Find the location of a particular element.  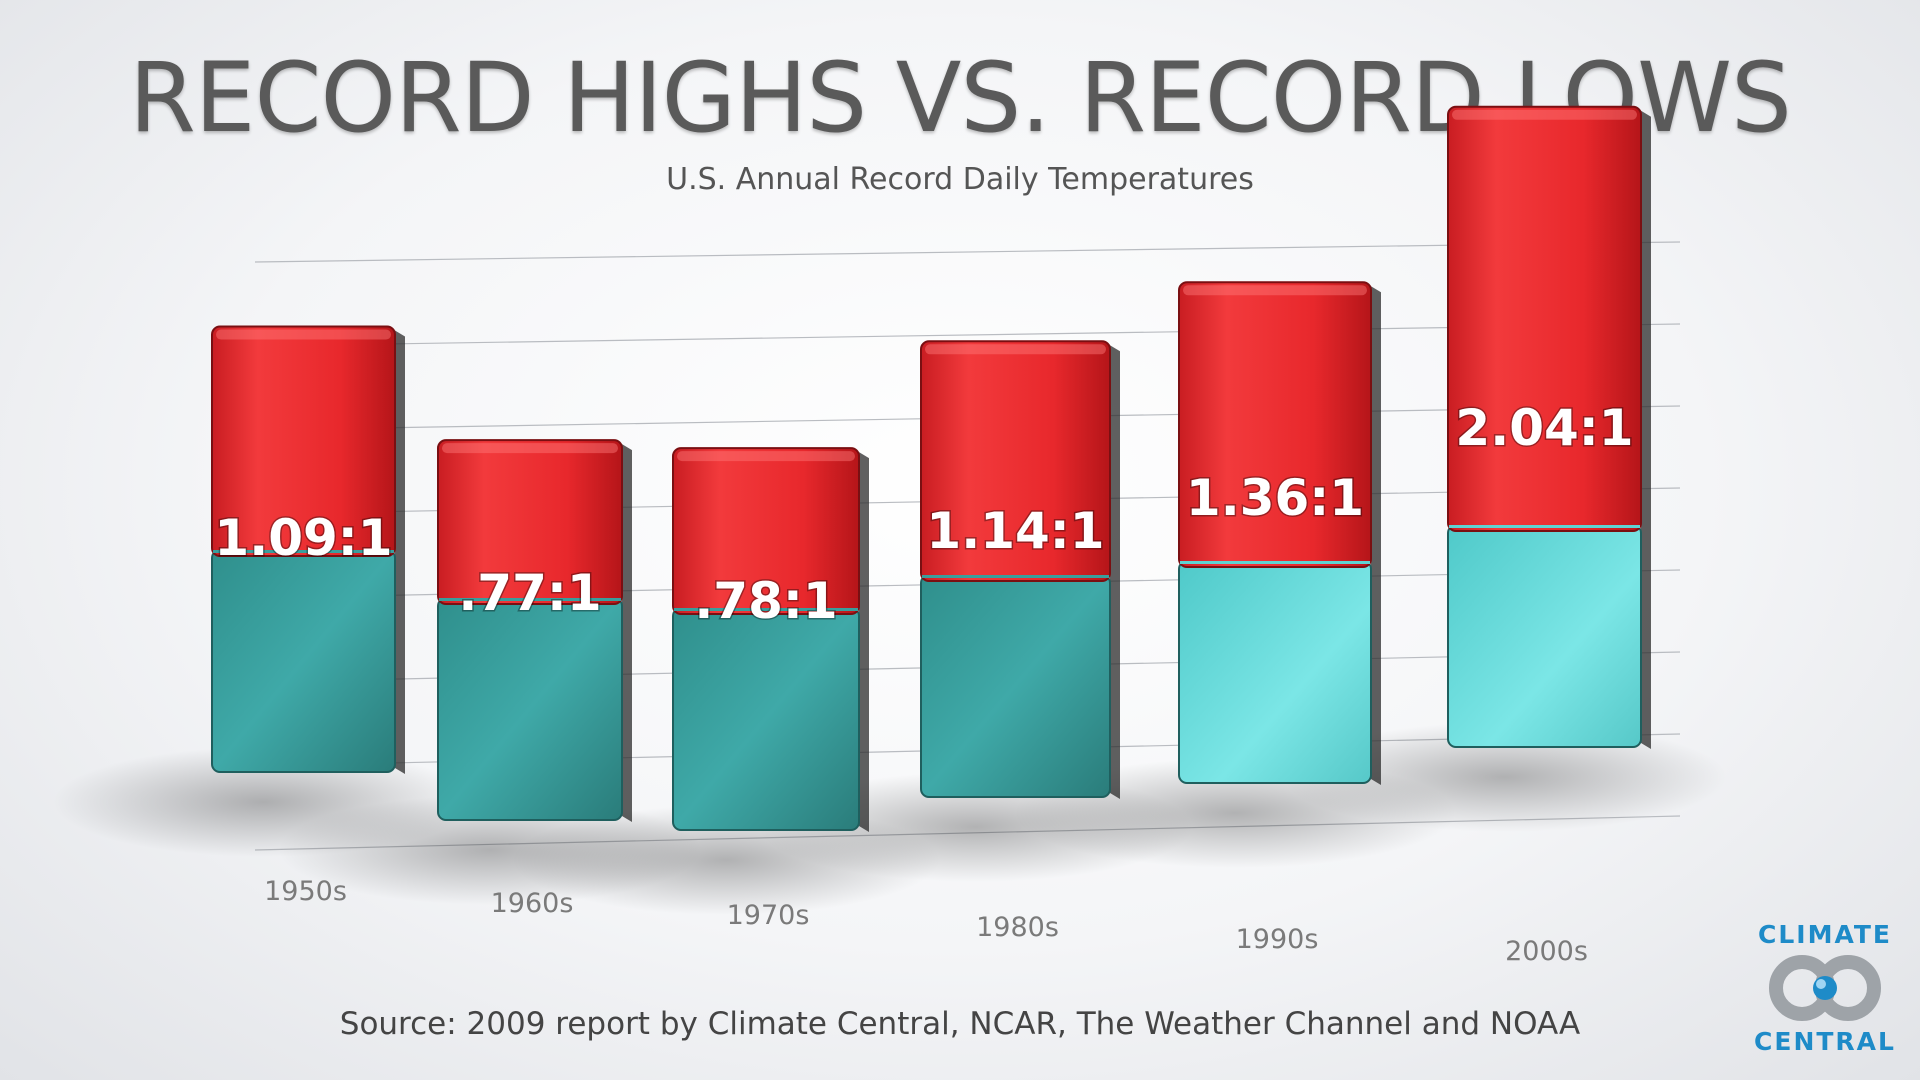

x-axis-labels: 1950s 1960s 1970s 1980s 1990s 2000s is located at coordinates (926, 921).